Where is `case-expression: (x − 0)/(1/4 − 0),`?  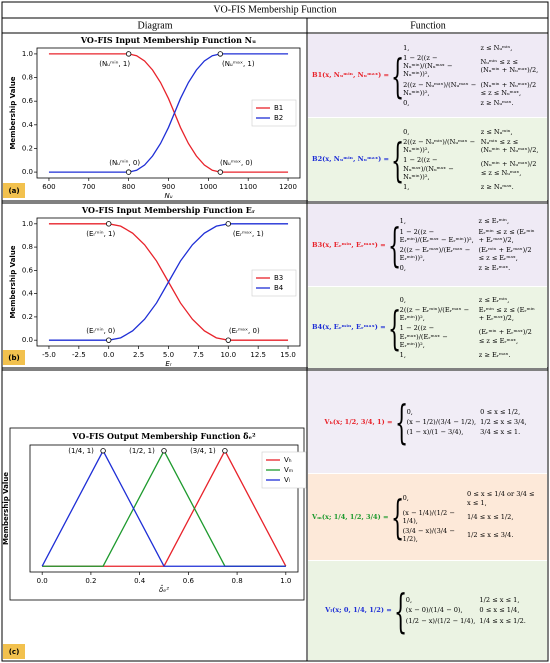 case-expression: (x − 0)/(1/4 − 0), is located at coordinates (434, 610).